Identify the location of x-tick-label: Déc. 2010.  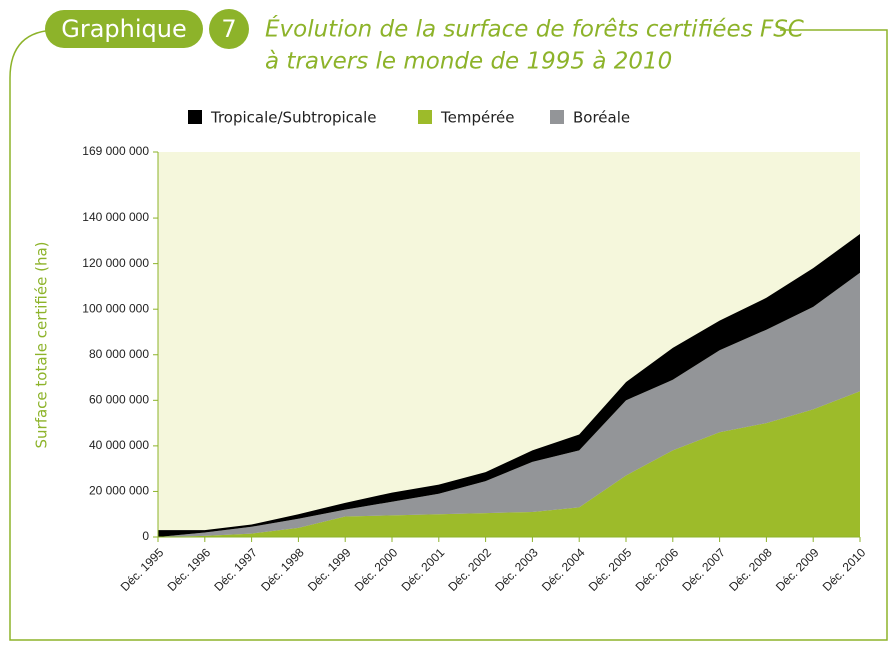
(844, 569).